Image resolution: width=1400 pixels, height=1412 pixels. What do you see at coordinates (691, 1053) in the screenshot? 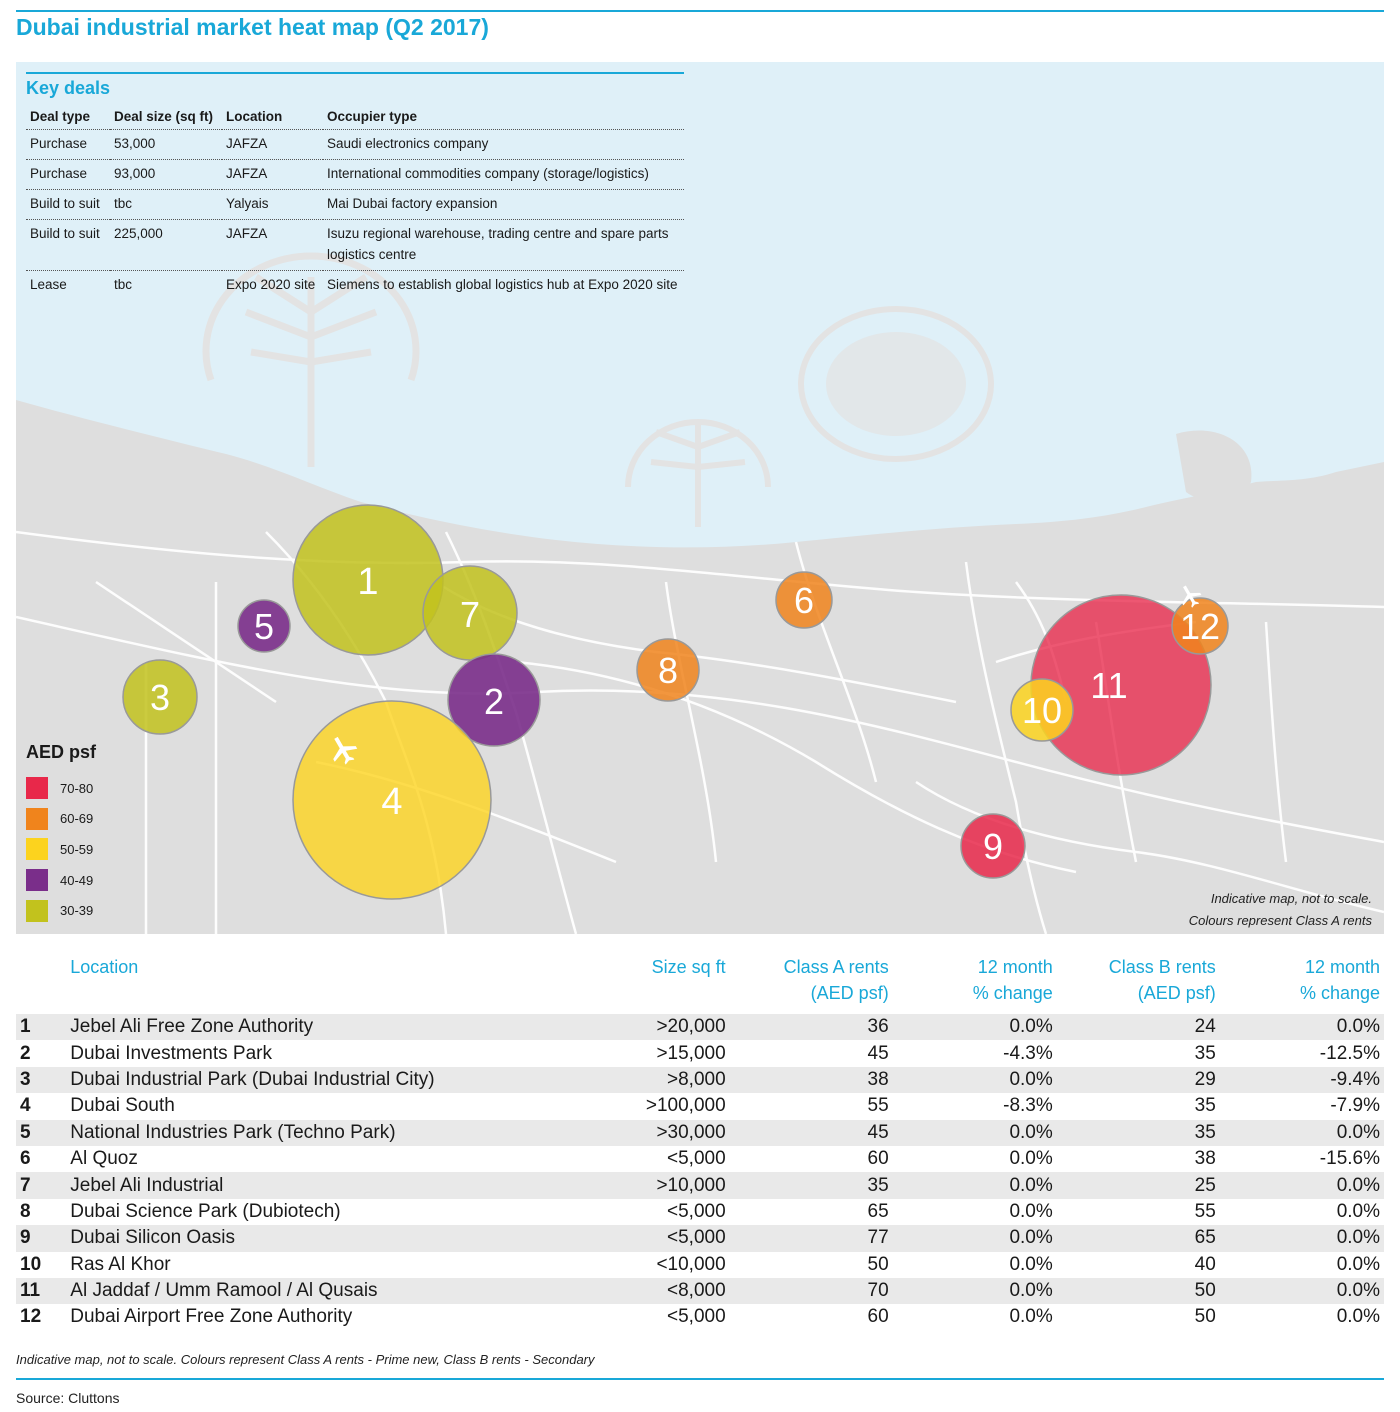
I see `row-size: >15,000` at bounding box center [691, 1053].